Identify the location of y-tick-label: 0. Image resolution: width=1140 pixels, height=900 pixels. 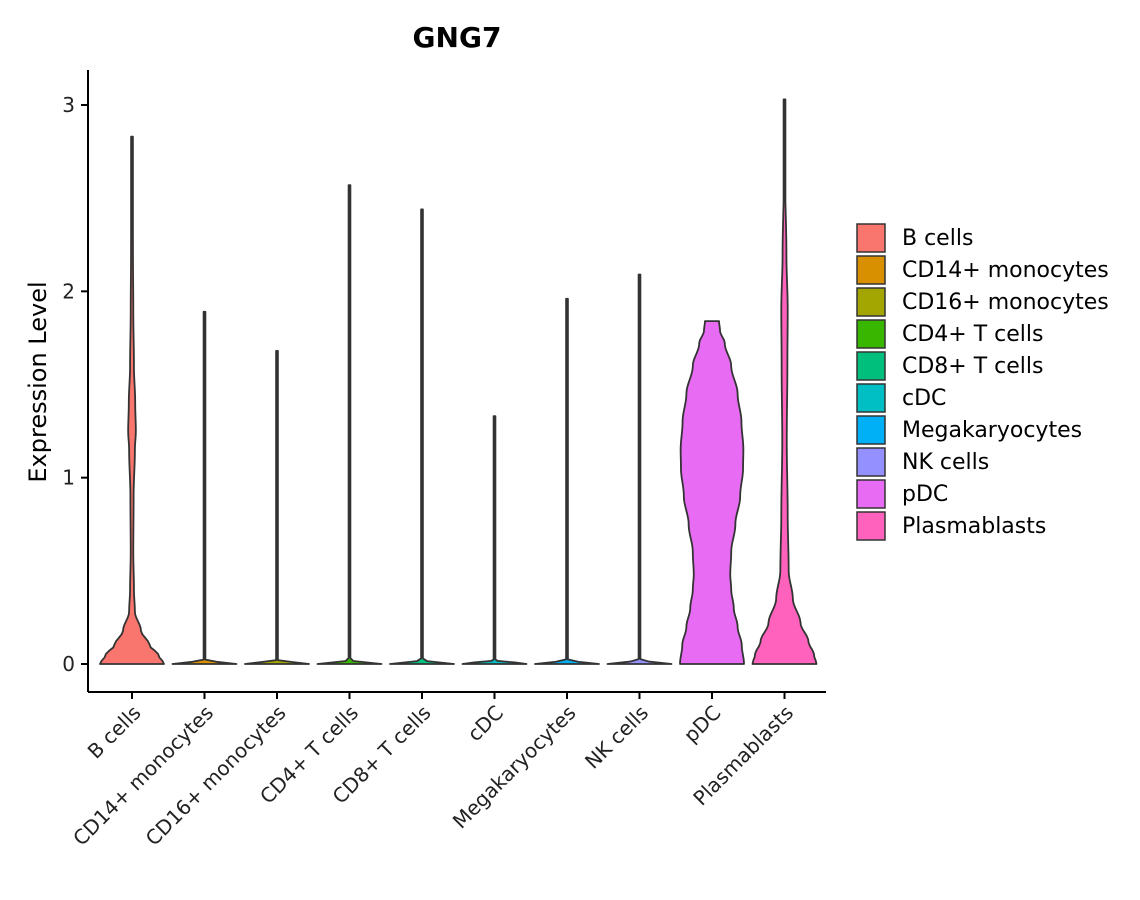
(68, 664).